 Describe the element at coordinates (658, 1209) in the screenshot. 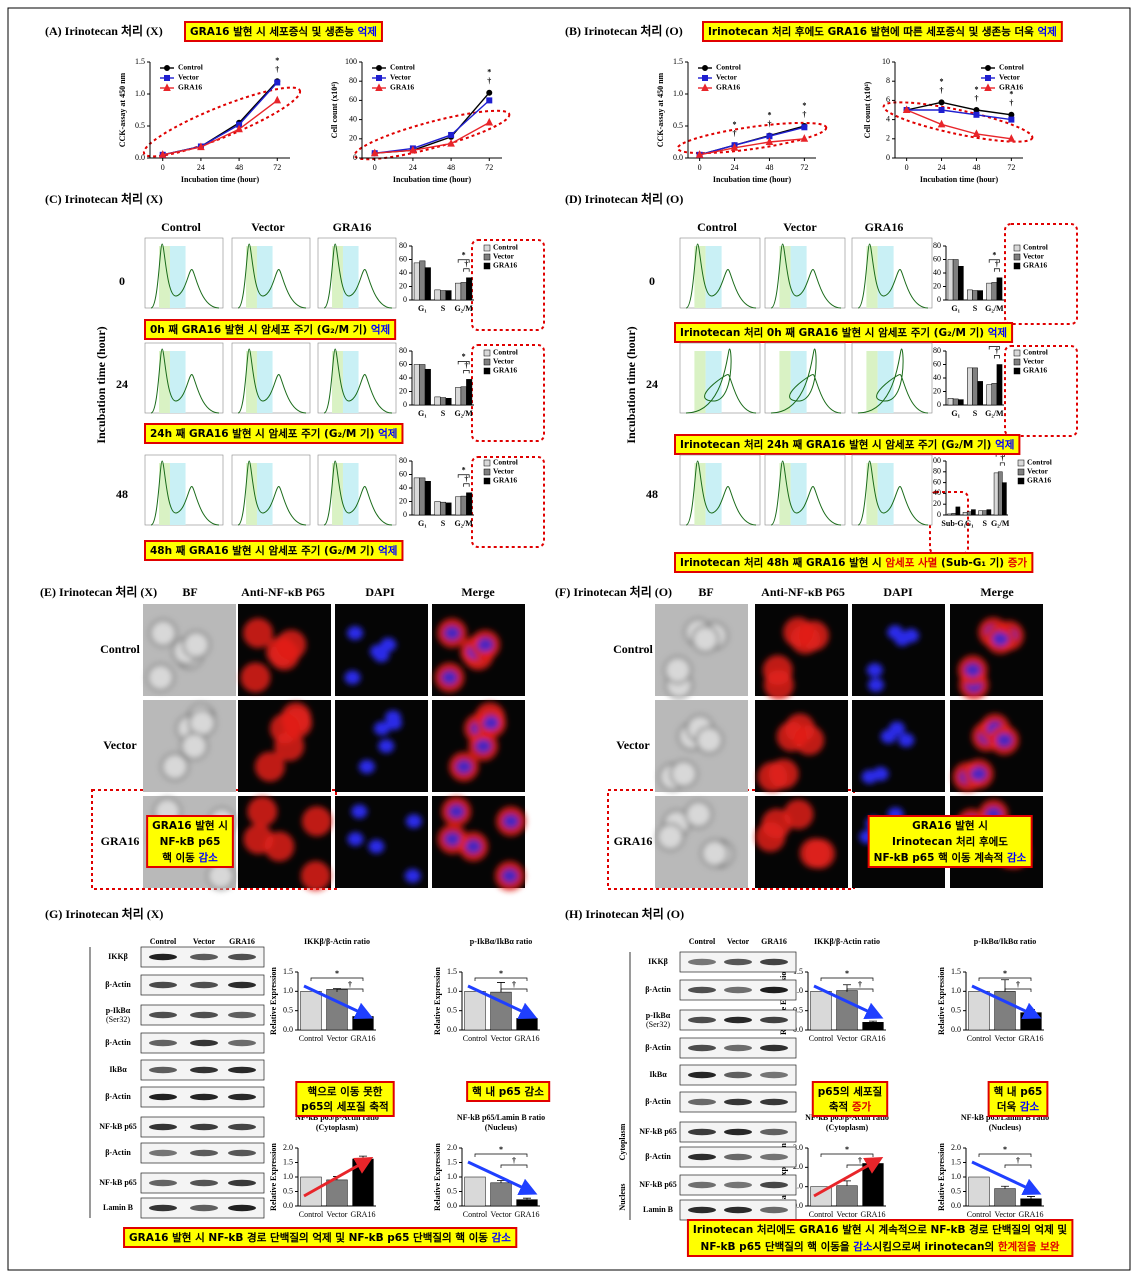

I see `blot-label: Lamin B` at that location.